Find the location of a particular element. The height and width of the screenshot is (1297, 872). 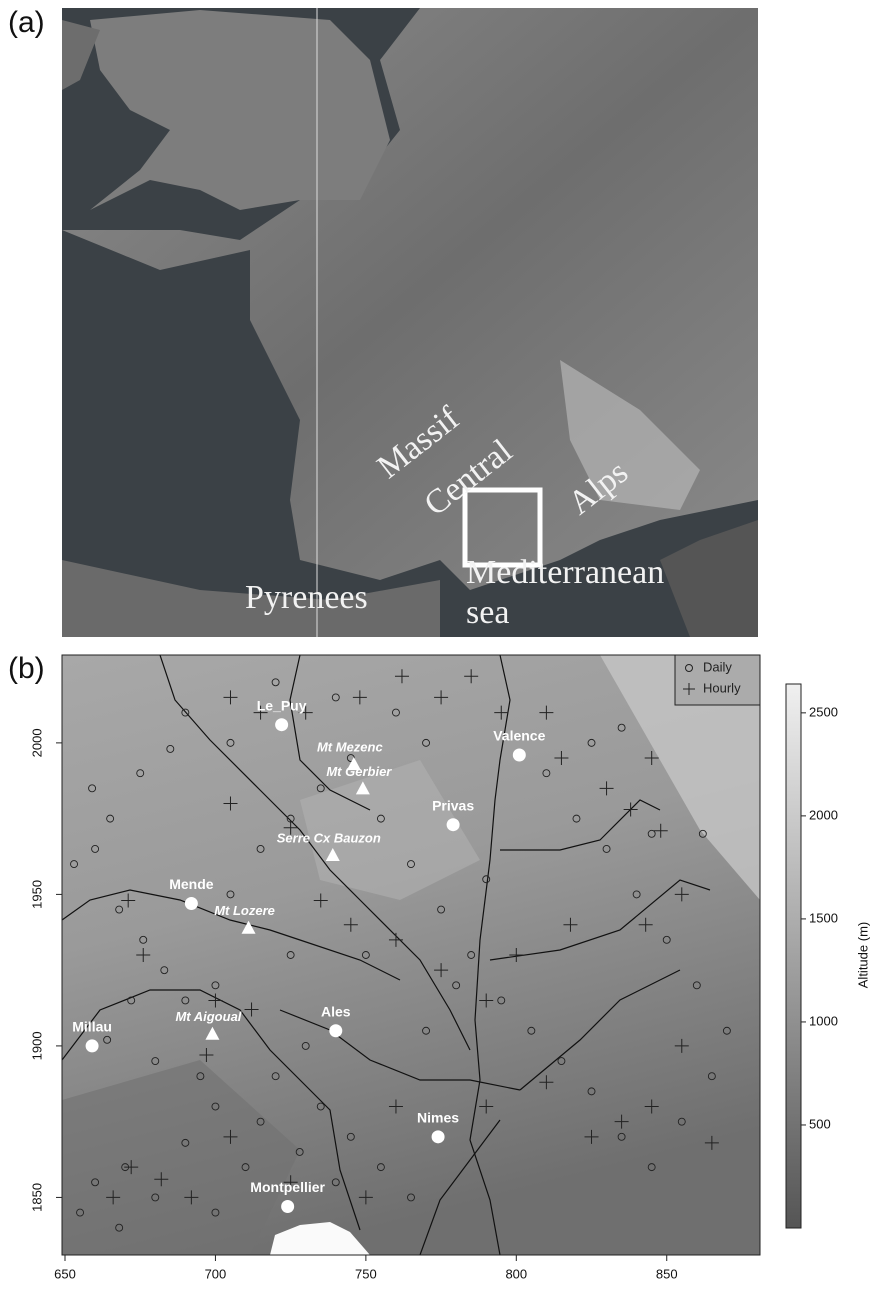

summit-label: Mt Lozere is located at coordinates (244, 910).